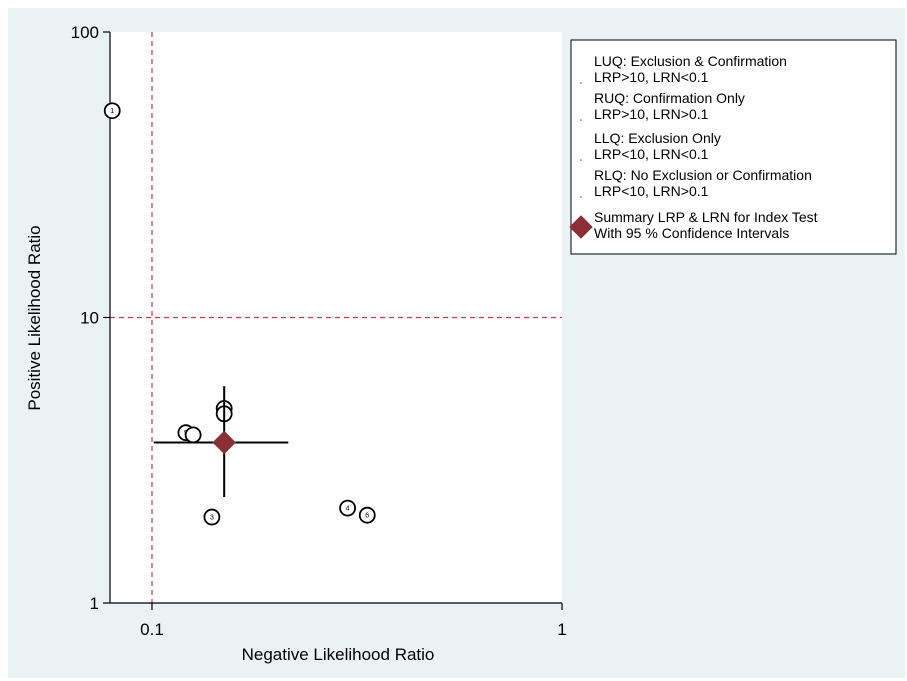 The width and height of the screenshot is (907, 681). Describe the element at coordinates (561, 629) in the screenshot. I see `x-tick-label: 1` at that location.